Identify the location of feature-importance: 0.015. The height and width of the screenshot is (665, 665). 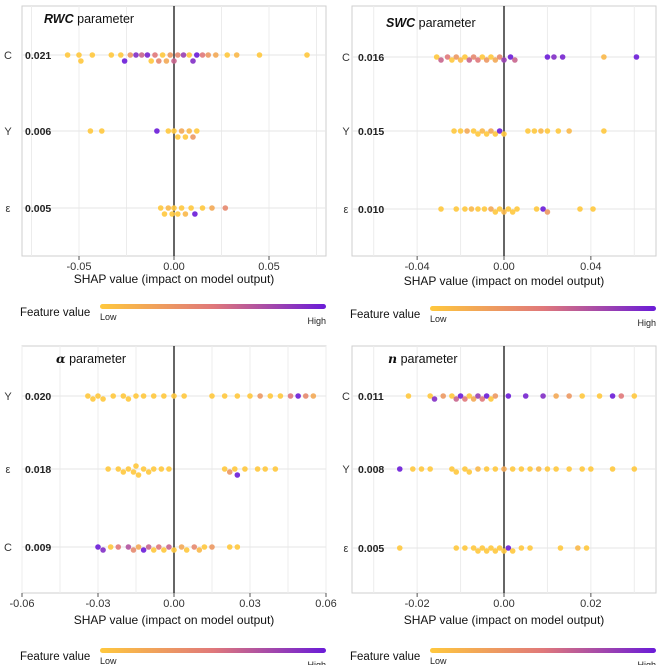
(371, 132).